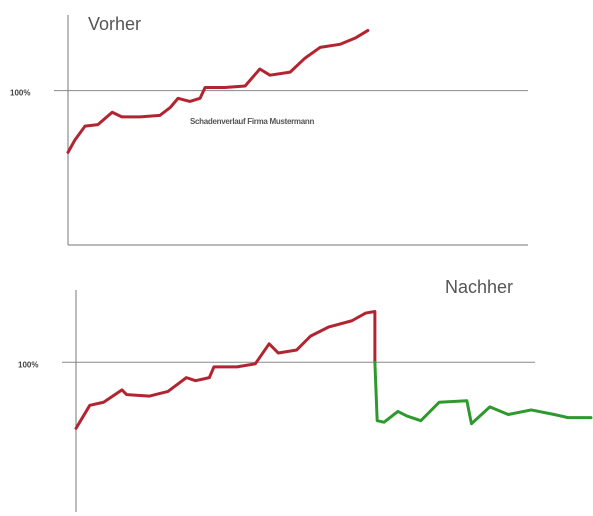 The image size is (593, 516). Describe the element at coordinates (252, 121) in the screenshot. I see `annotation: Schadenverlauf Firma Mustermann` at that location.